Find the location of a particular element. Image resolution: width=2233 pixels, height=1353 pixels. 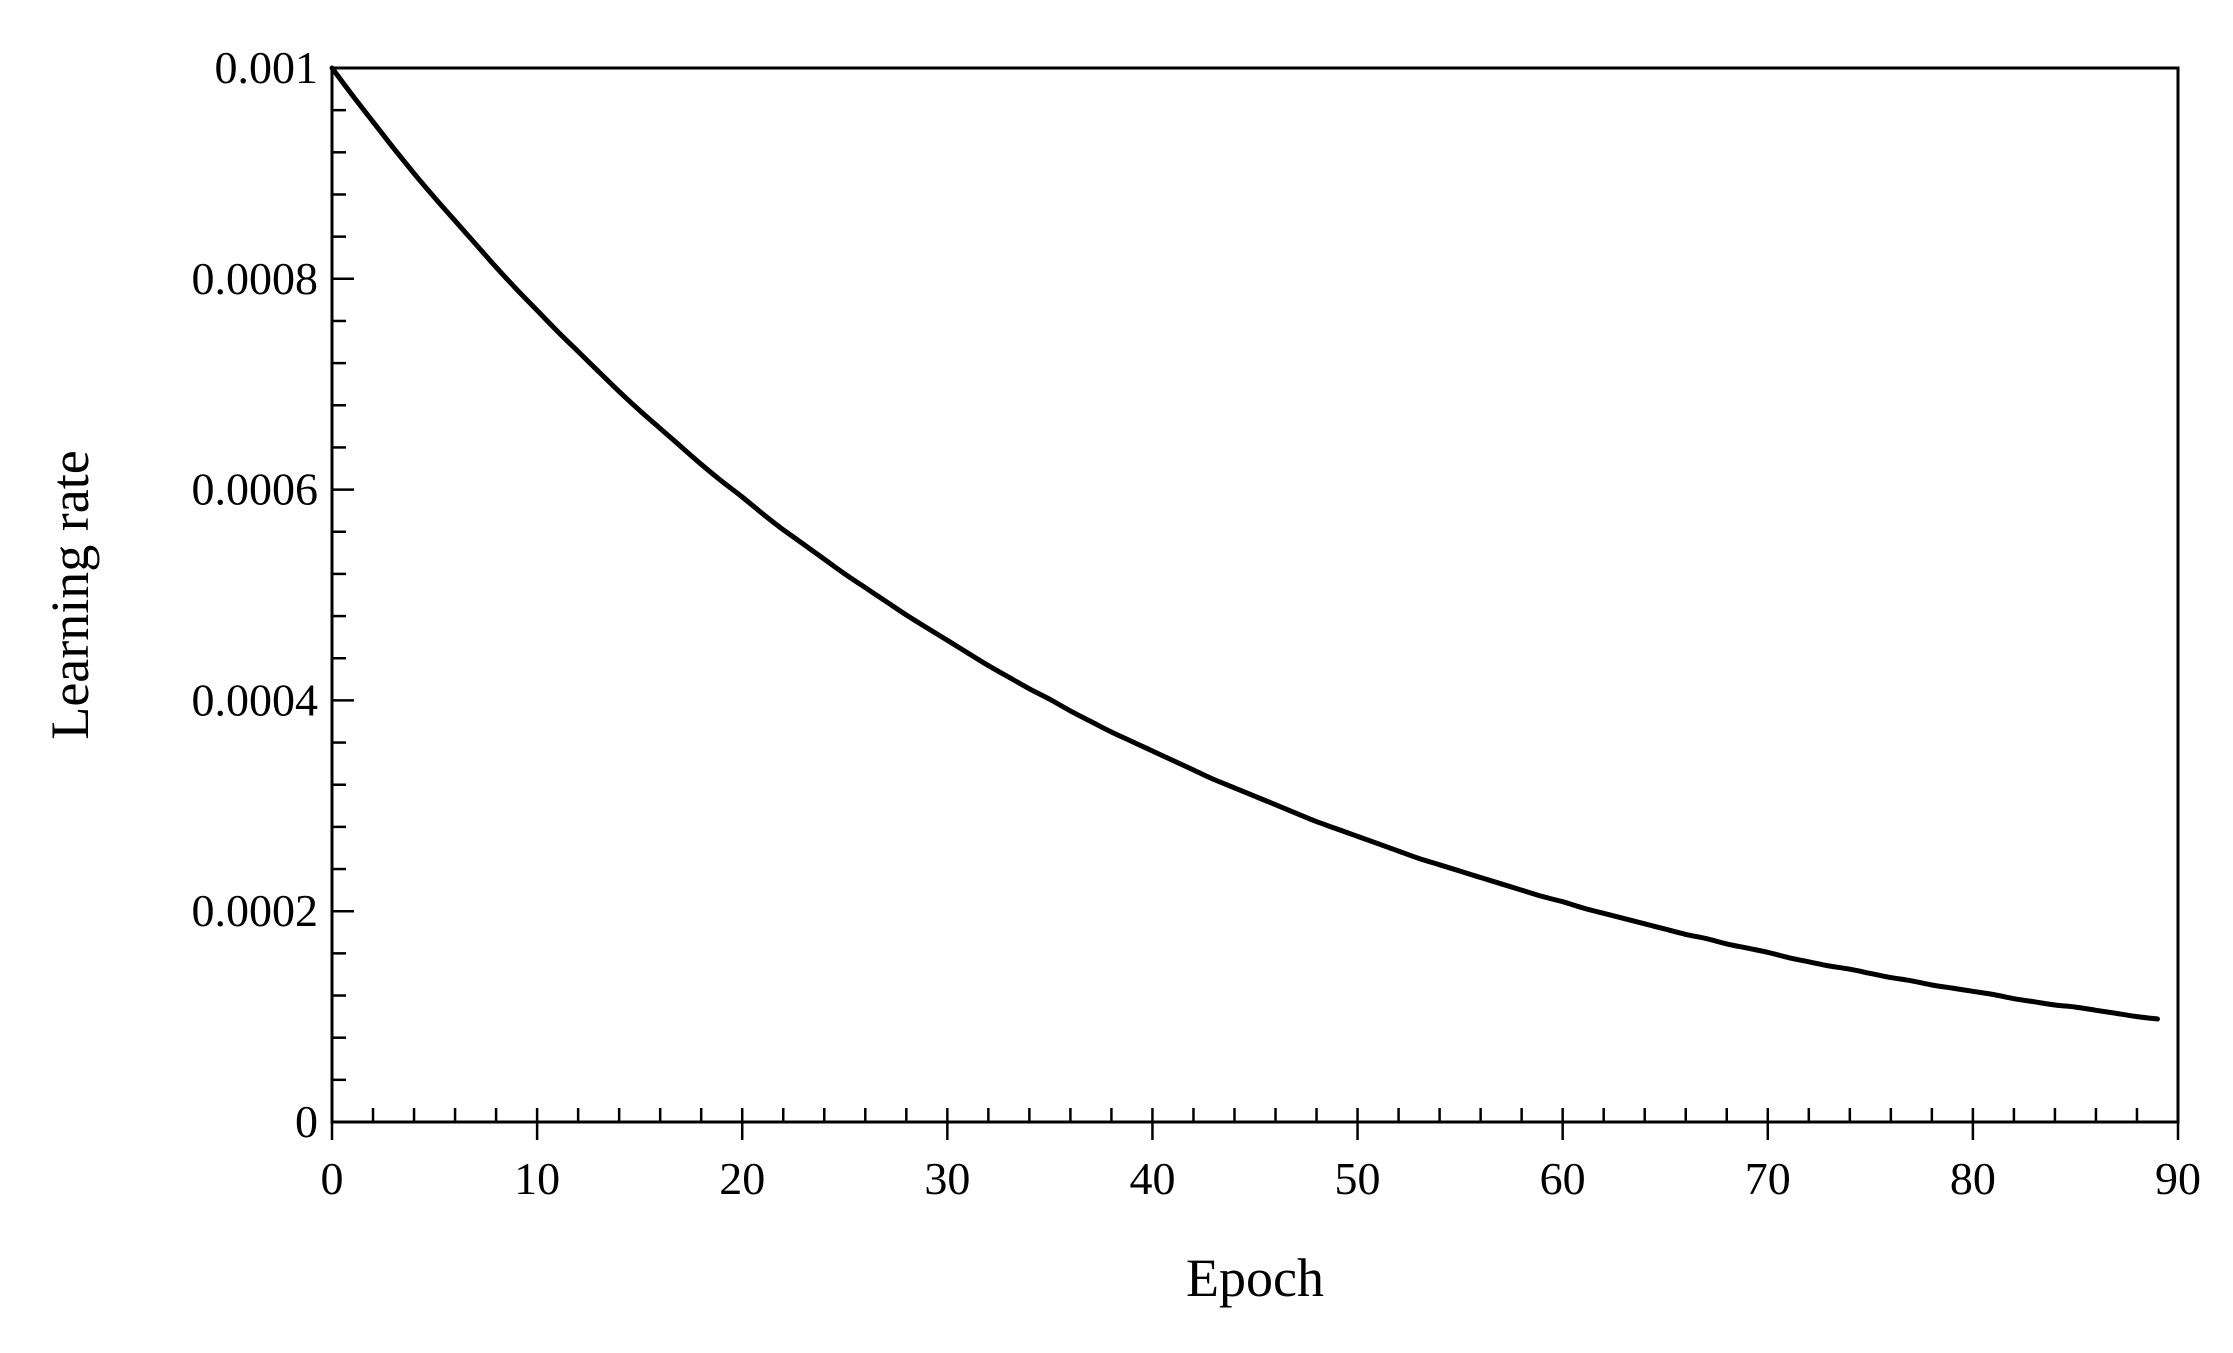

y-tick-label: 0.0002 is located at coordinates (255, 910).